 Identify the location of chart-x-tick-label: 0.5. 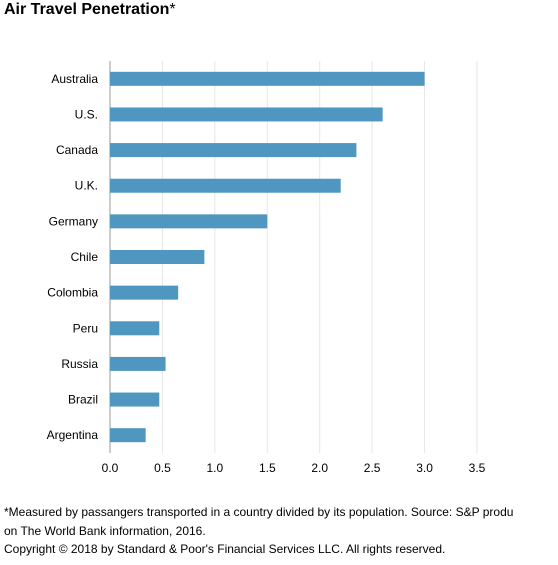
(162, 468).